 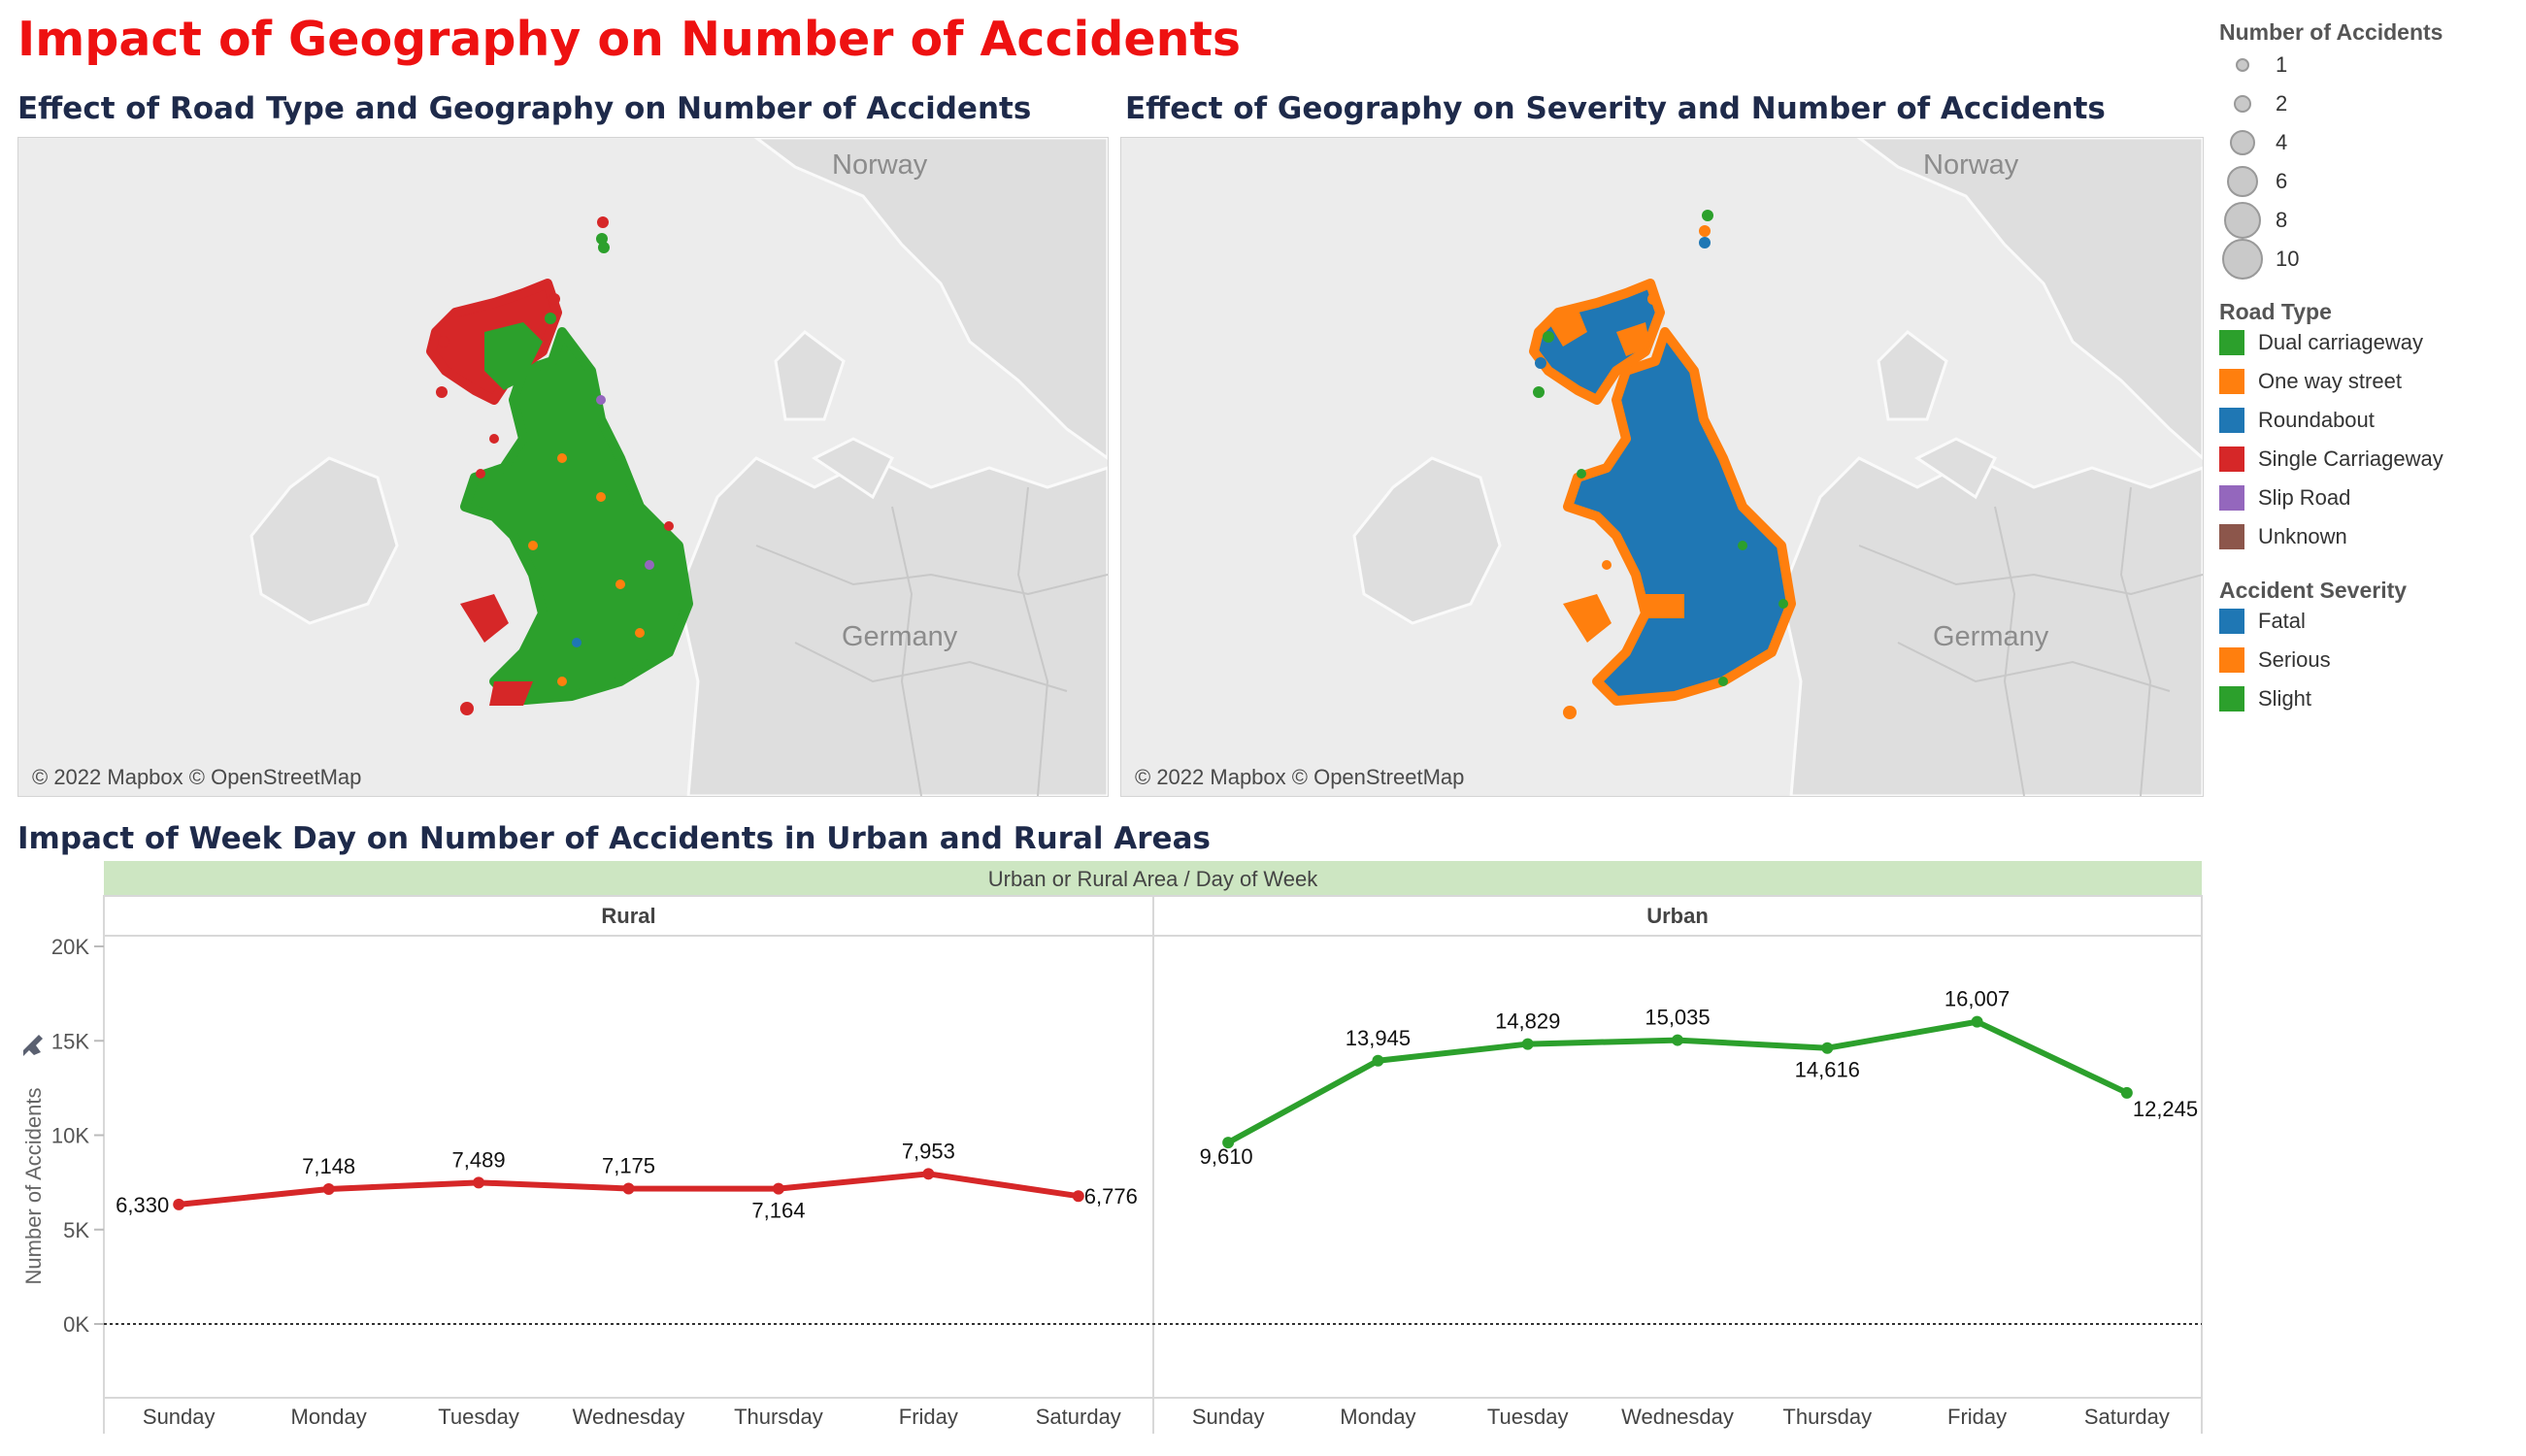 I want to click on size-legend-item: 10, so click(x=2297, y=259).